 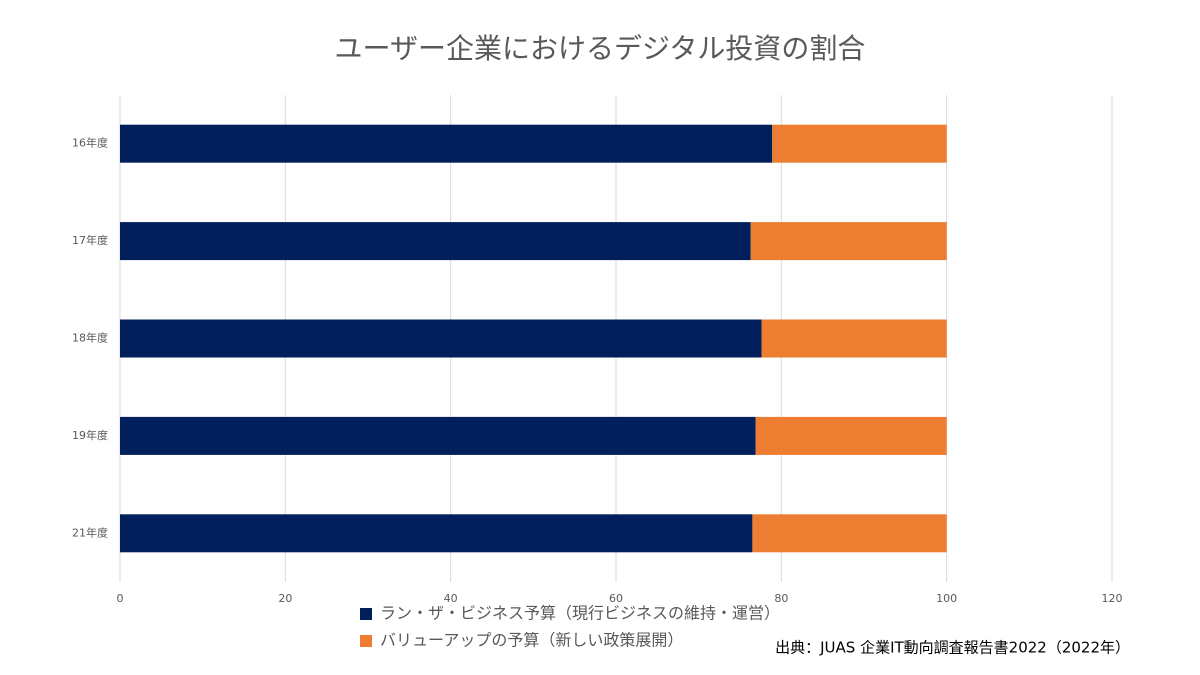 What do you see at coordinates (580, 613) in the screenshot?
I see `legend-label: ラン・ザ・ビジネス予算（現行ビジネスの維持・運営）` at bounding box center [580, 613].